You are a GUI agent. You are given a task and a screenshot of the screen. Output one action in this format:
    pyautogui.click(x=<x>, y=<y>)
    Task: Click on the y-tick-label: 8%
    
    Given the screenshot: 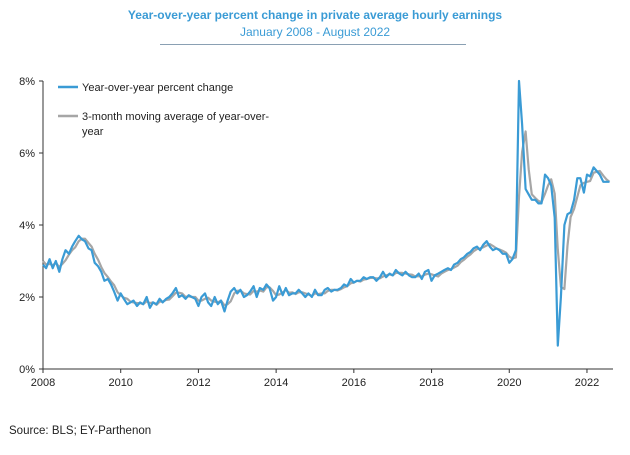 What is the action you would take?
    pyautogui.click(x=27, y=82)
    